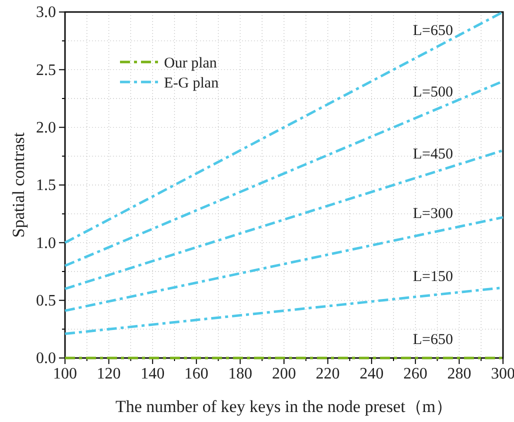 The height and width of the screenshot is (422, 514). Describe the element at coordinates (240, 373) in the screenshot. I see `x-tick-label: 180` at that location.